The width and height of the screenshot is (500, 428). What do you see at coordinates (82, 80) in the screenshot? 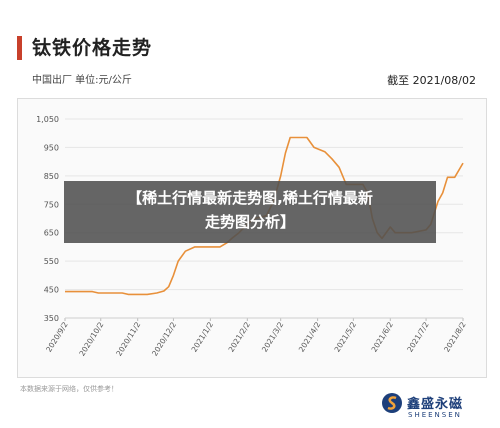
I see `unit-label: 中国出厂 单位:元/公斤` at bounding box center [82, 80].